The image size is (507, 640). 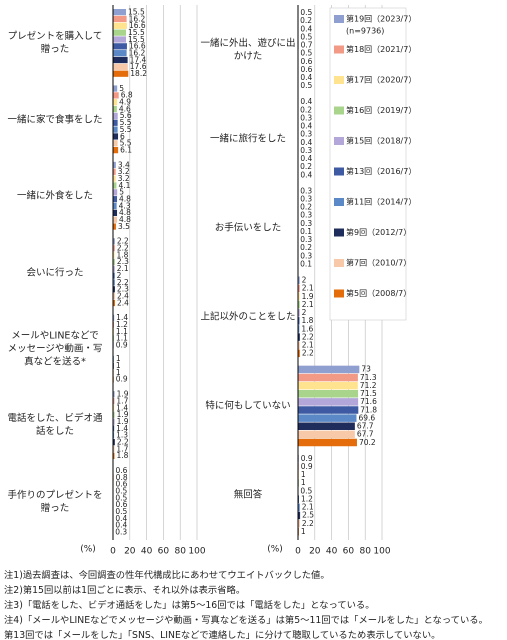 I want to click on legend-label: 第7回（2010/7）, so click(x=378, y=263).